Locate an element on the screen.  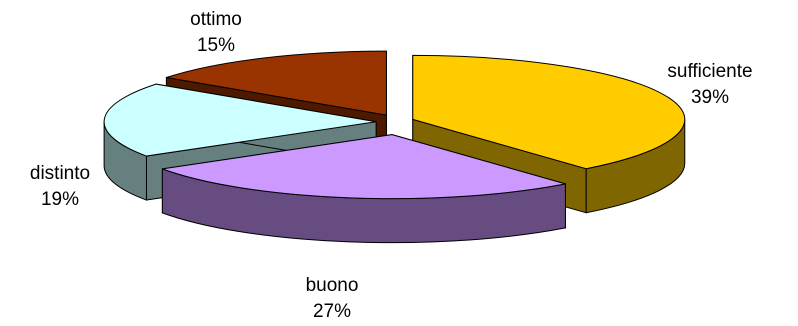
slice-value-distinto: 19% is located at coordinates (60, 199).